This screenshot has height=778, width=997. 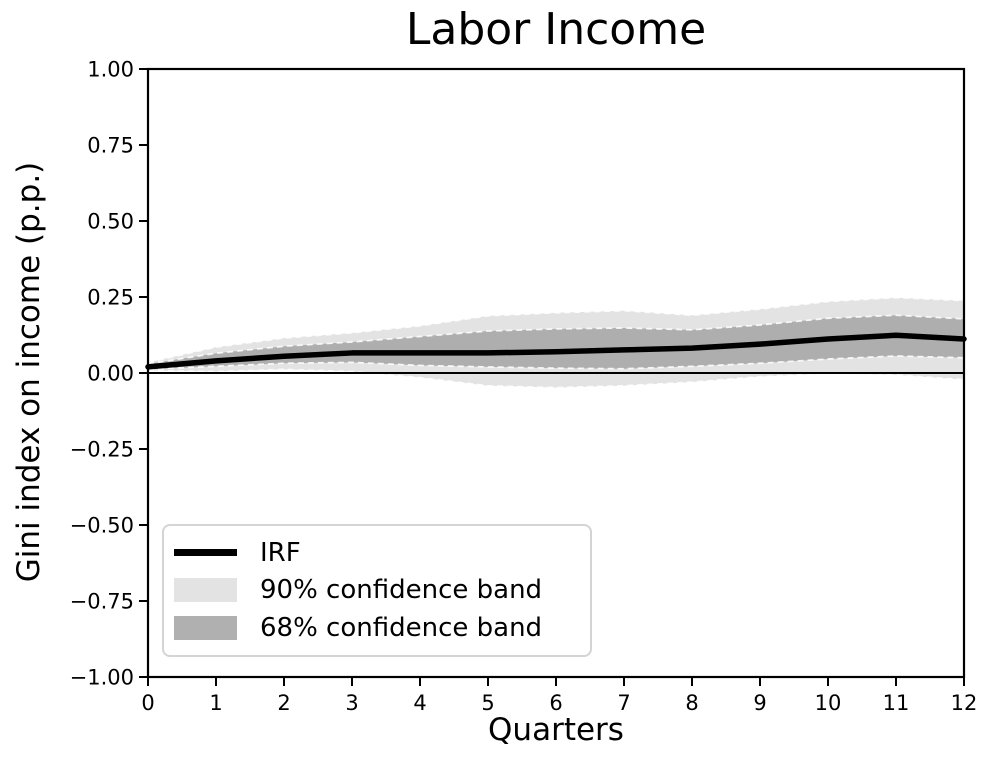 I want to click on irf-line, so click(x=556, y=351).